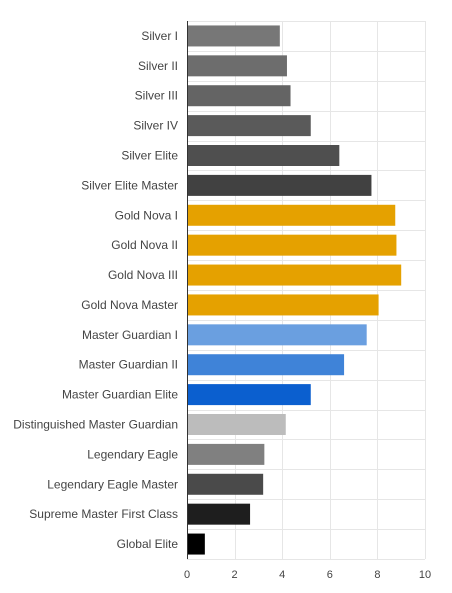 The image size is (452, 593). I want to click on category-label: Silver I, so click(159, 36).